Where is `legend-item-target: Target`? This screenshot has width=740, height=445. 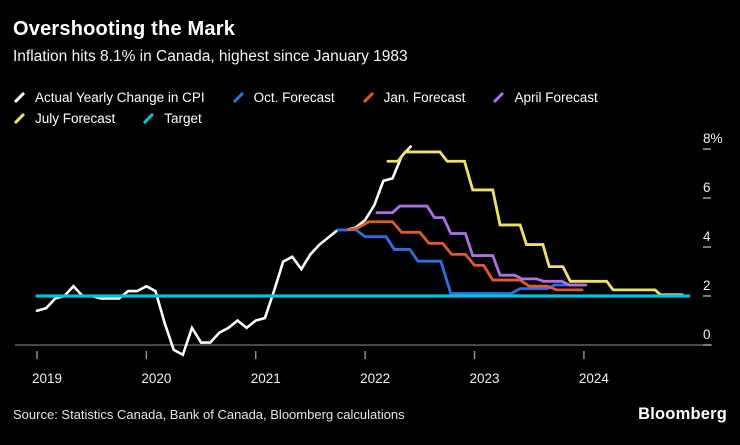
legend-item-target: Target is located at coordinates (172, 118).